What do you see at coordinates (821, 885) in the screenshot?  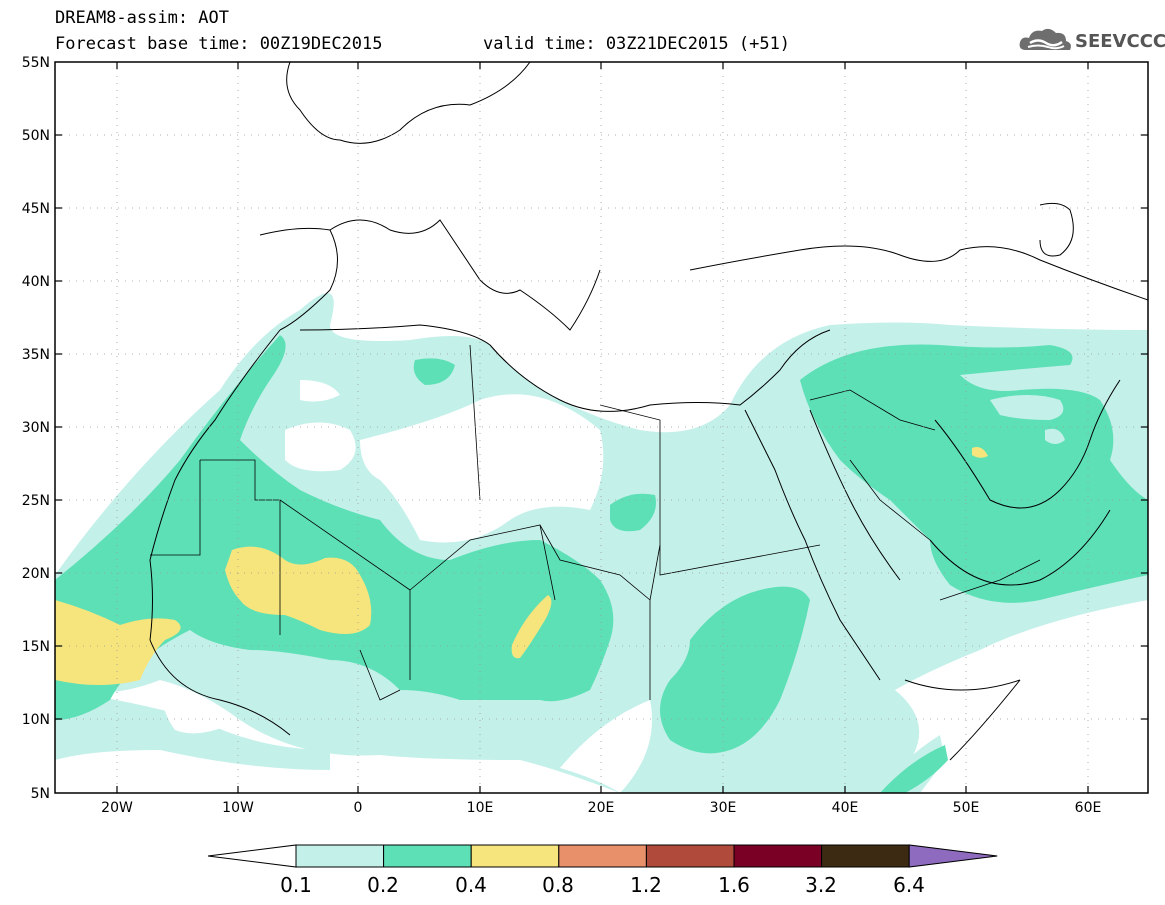 I see `colorbar-label: 3.2` at bounding box center [821, 885].